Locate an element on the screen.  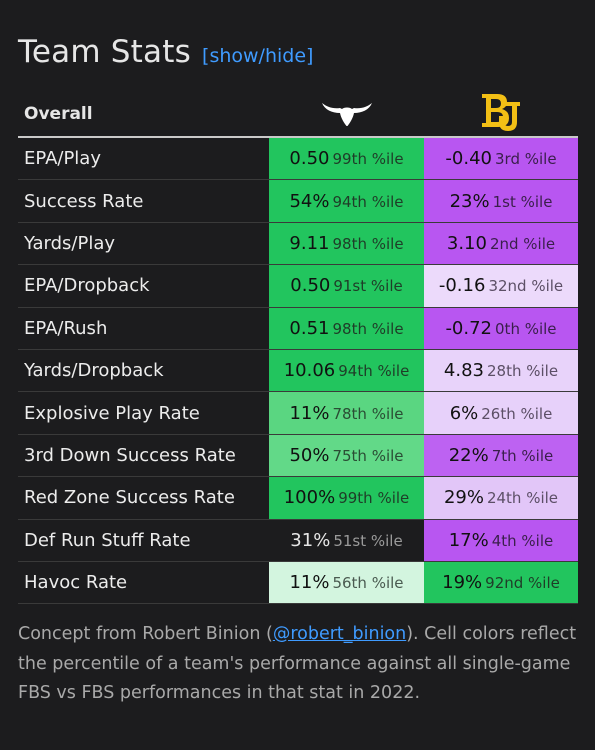
stat-label: EPA/Dropback is located at coordinates (143, 286).